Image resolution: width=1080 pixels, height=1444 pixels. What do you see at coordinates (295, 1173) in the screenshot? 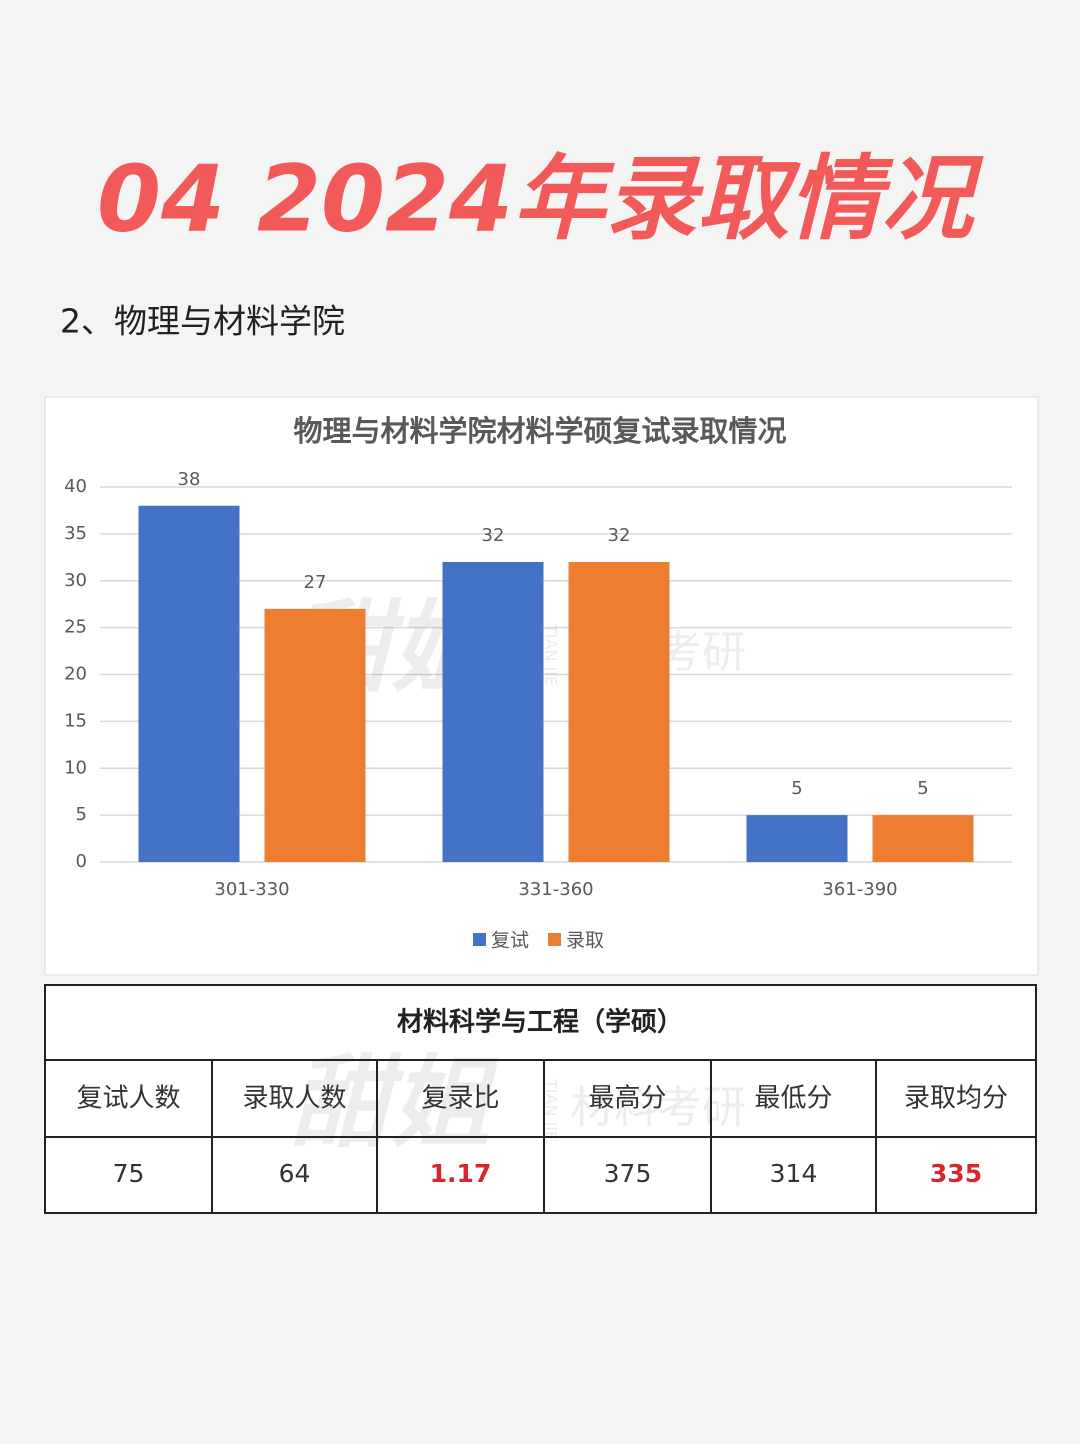
I see `table-value-cell: 64` at bounding box center [295, 1173].